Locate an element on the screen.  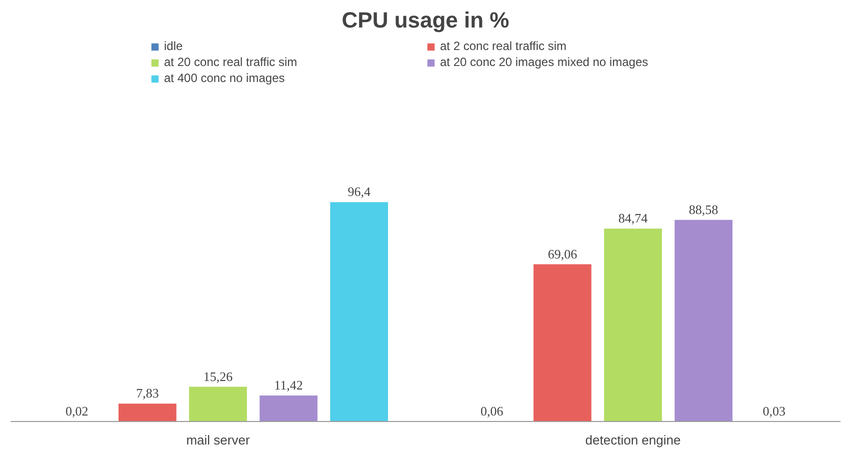
legend-label: idle is located at coordinates (174, 46).